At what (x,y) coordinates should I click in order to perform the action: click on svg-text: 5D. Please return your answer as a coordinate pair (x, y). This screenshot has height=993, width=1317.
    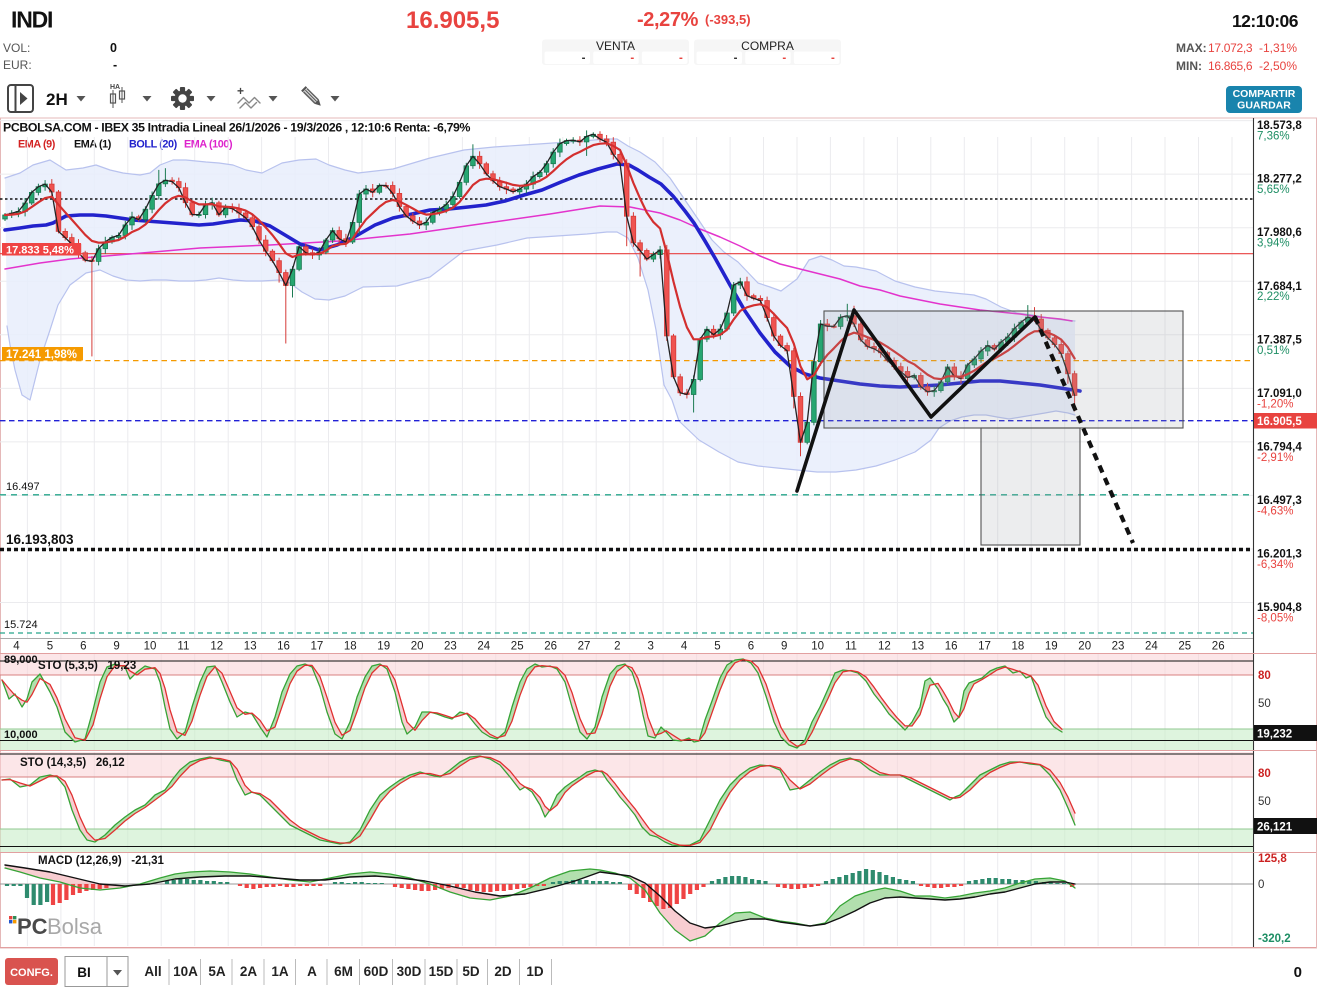
    Looking at the image, I should click on (471, 971).